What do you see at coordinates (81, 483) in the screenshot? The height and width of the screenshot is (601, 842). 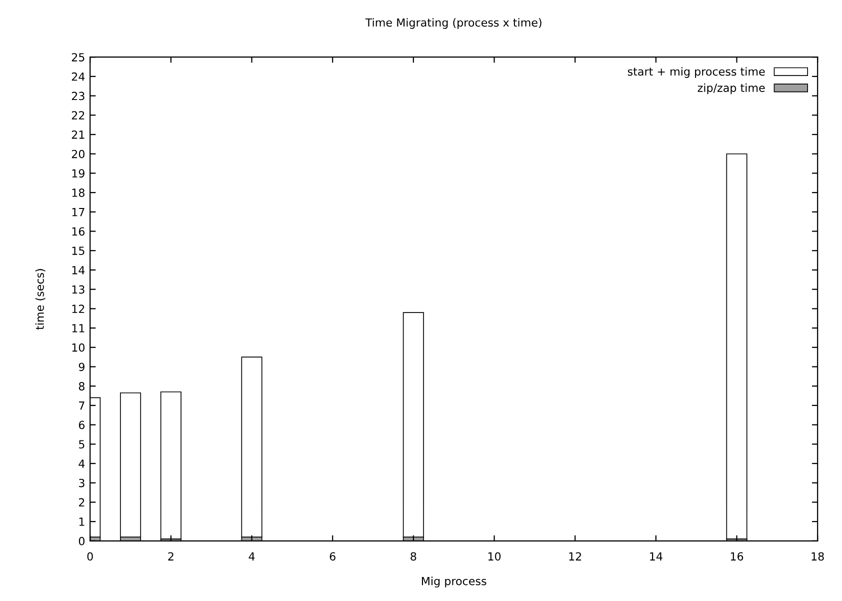 I see `y-tick-label: 3` at bounding box center [81, 483].